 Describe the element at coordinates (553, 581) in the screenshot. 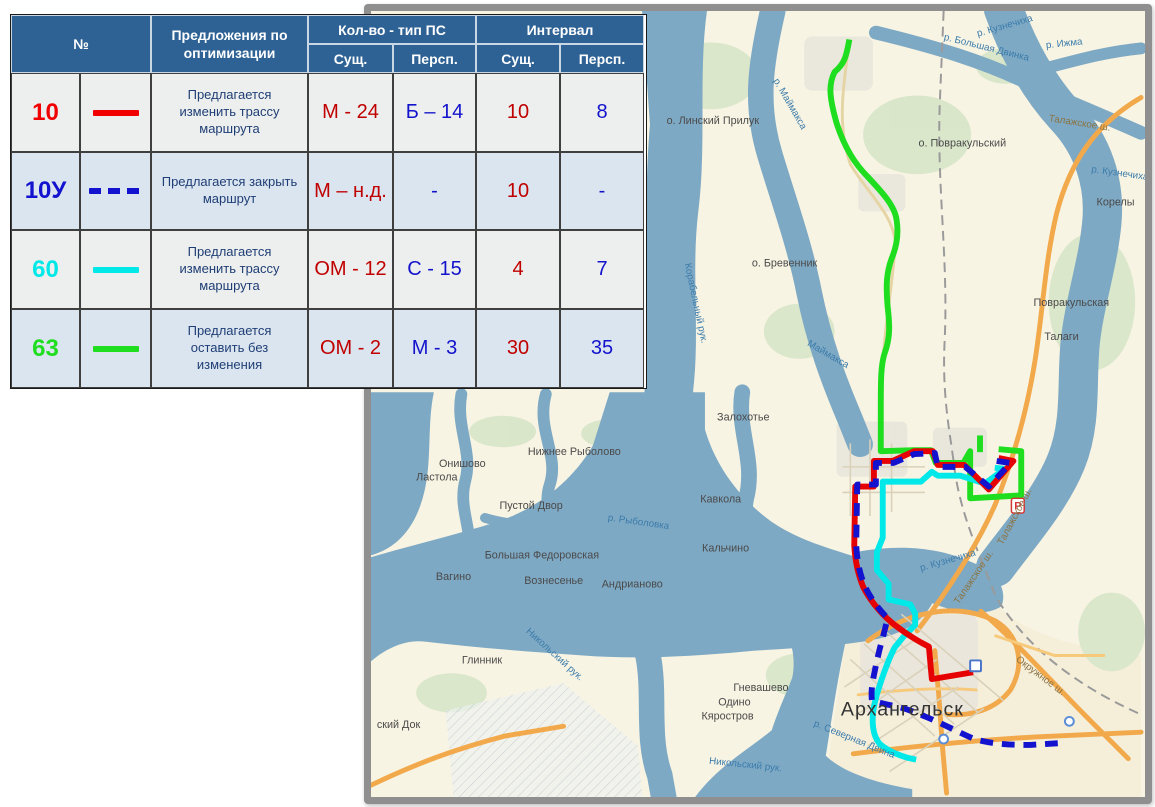

I see `map-label-place: Вознесенье` at that location.